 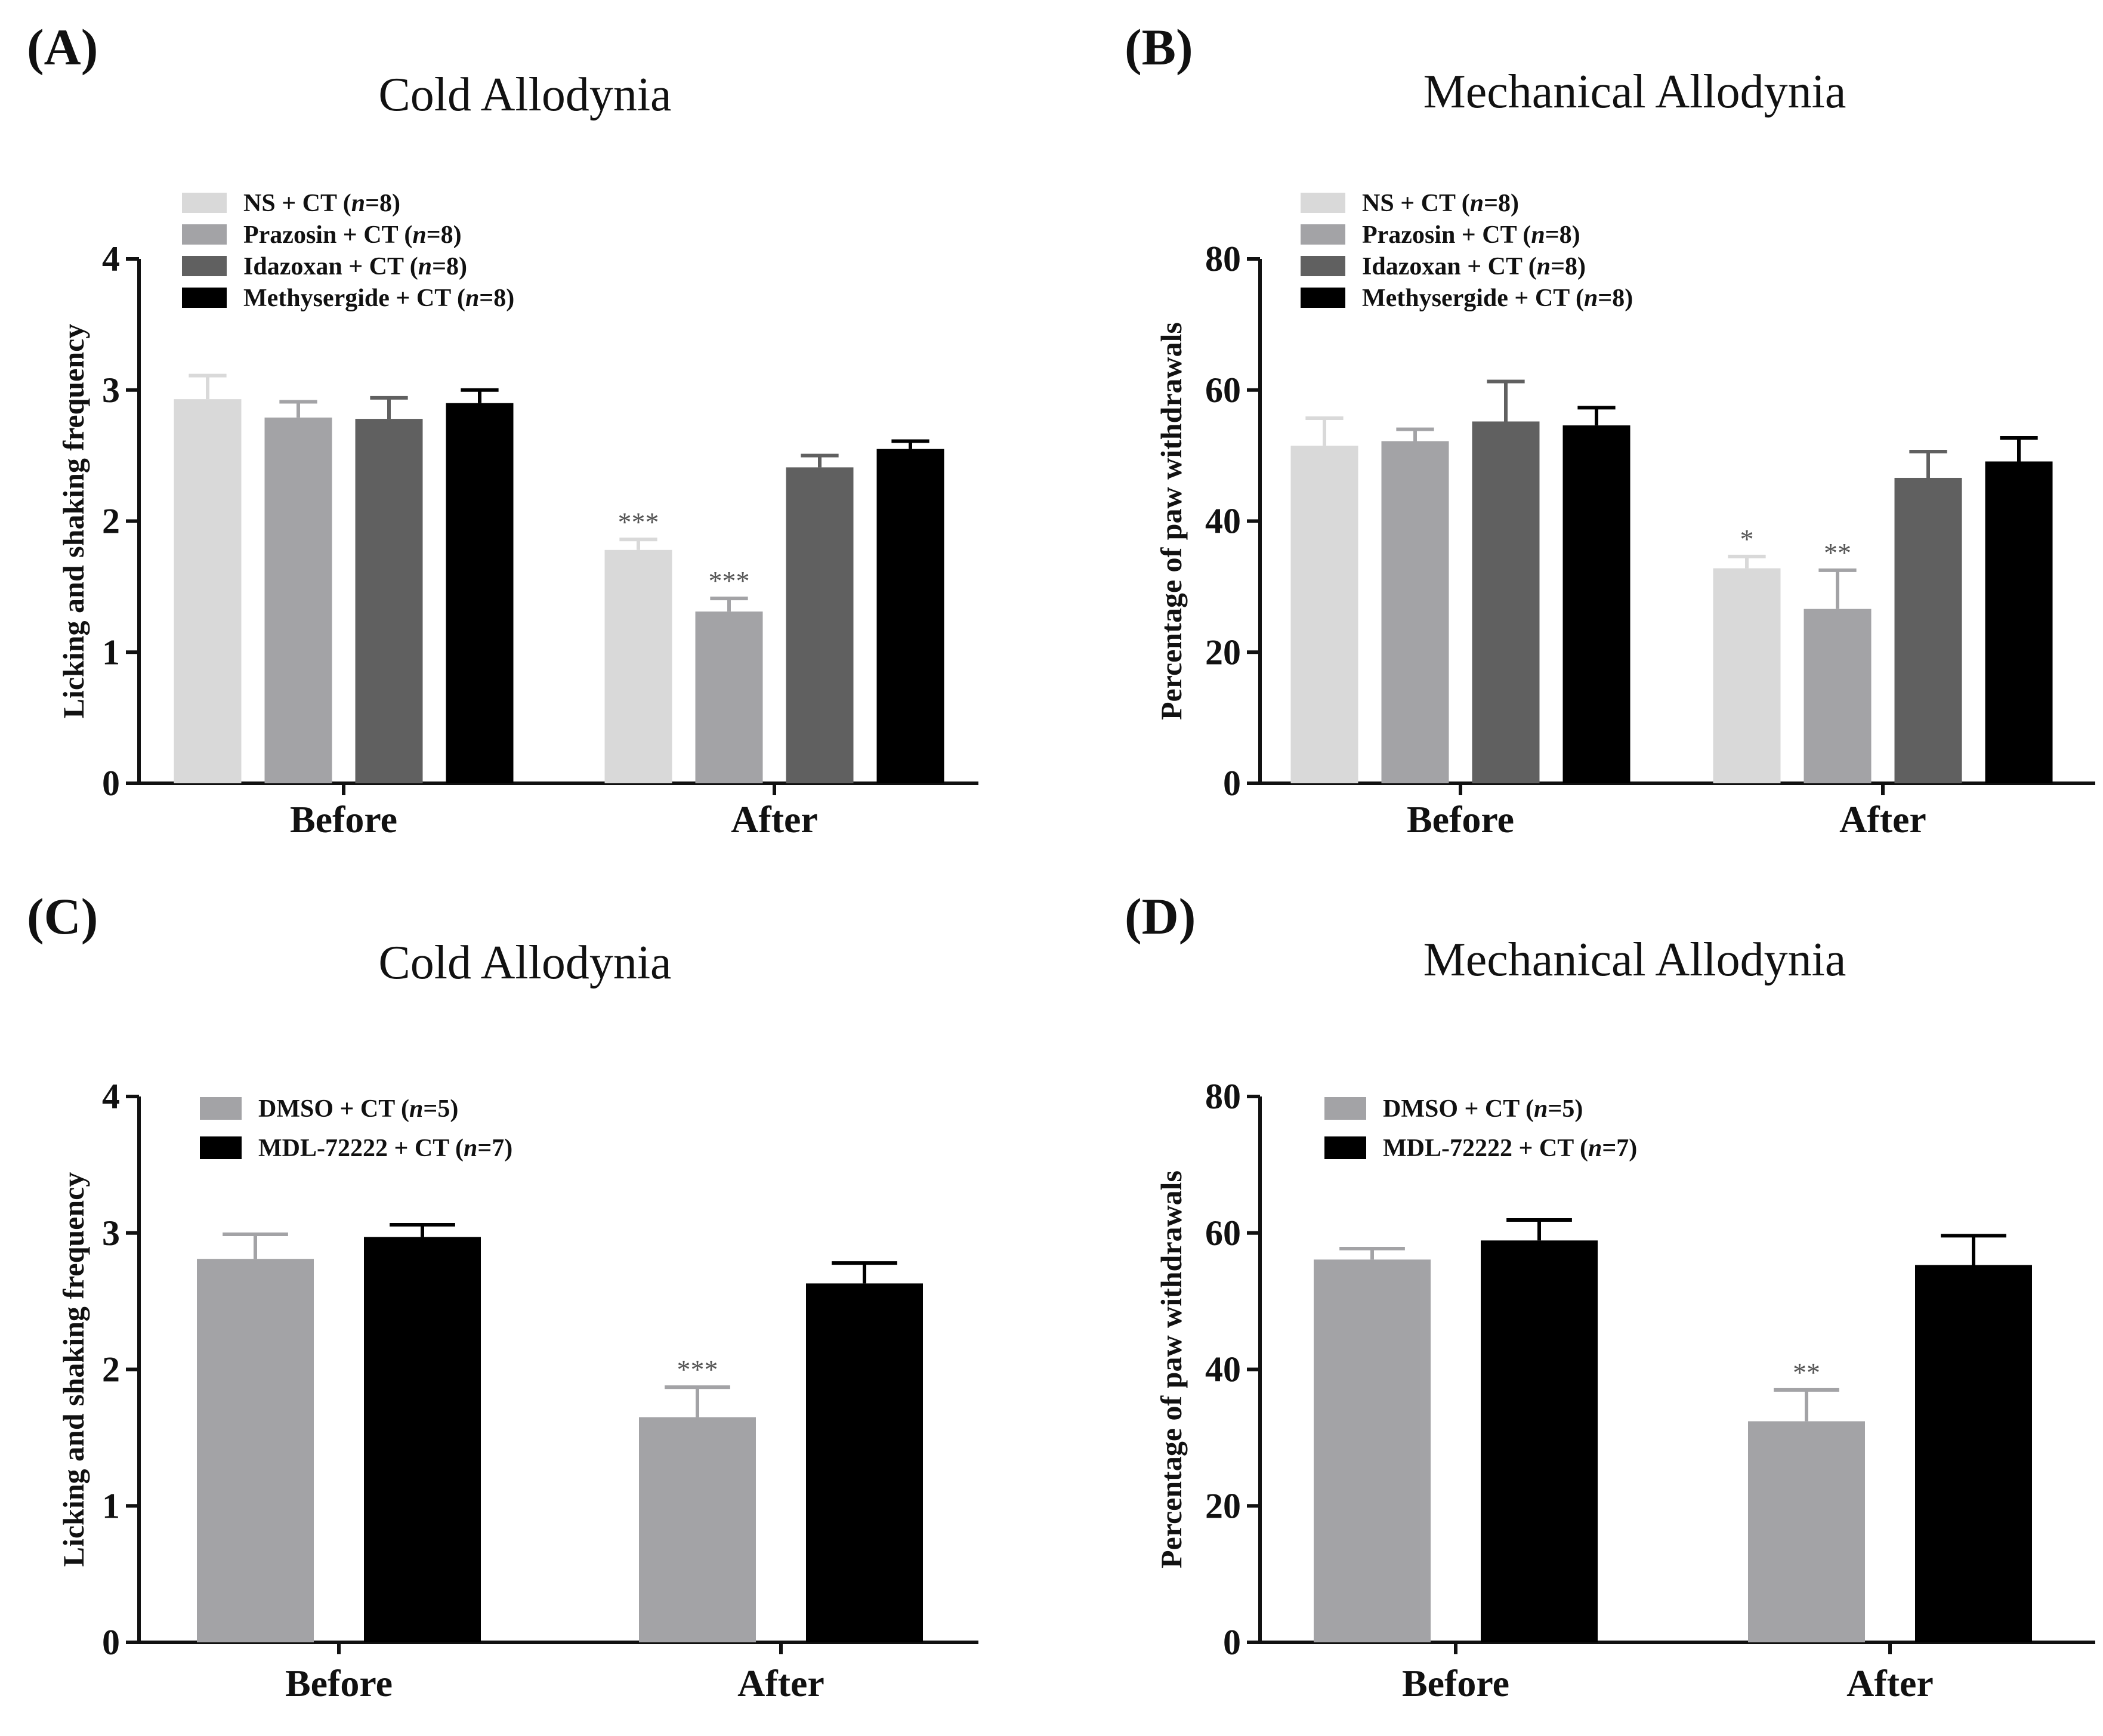 I want to click on legend-label: MDL-72222 + CT (n=7), so click(x=1510, y=1148).